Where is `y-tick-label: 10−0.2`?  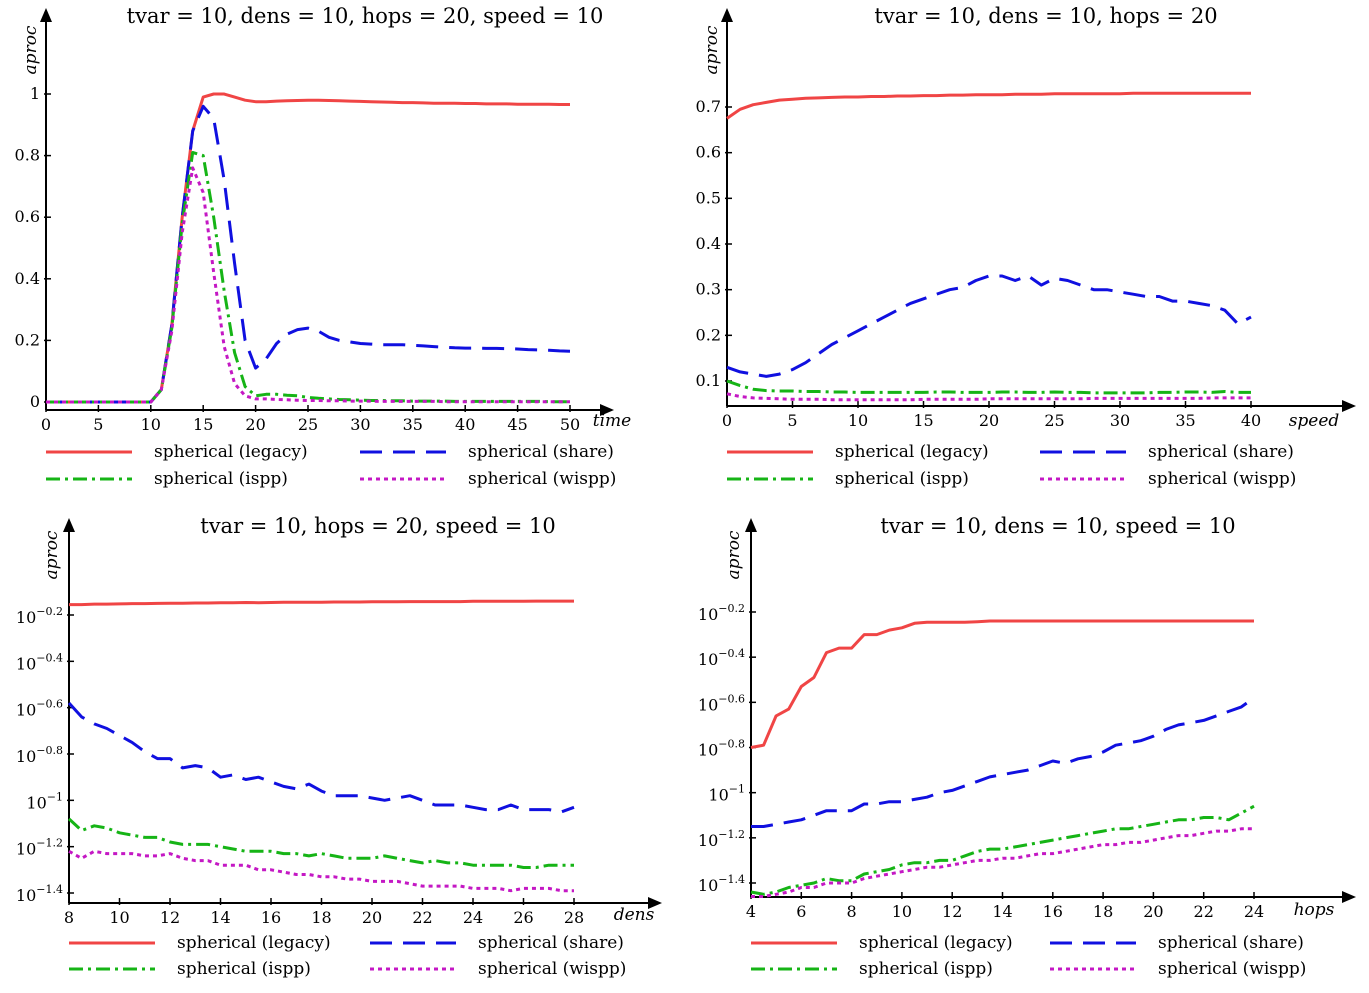
y-tick-label: 10−0.2 is located at coordinates (39, 616).